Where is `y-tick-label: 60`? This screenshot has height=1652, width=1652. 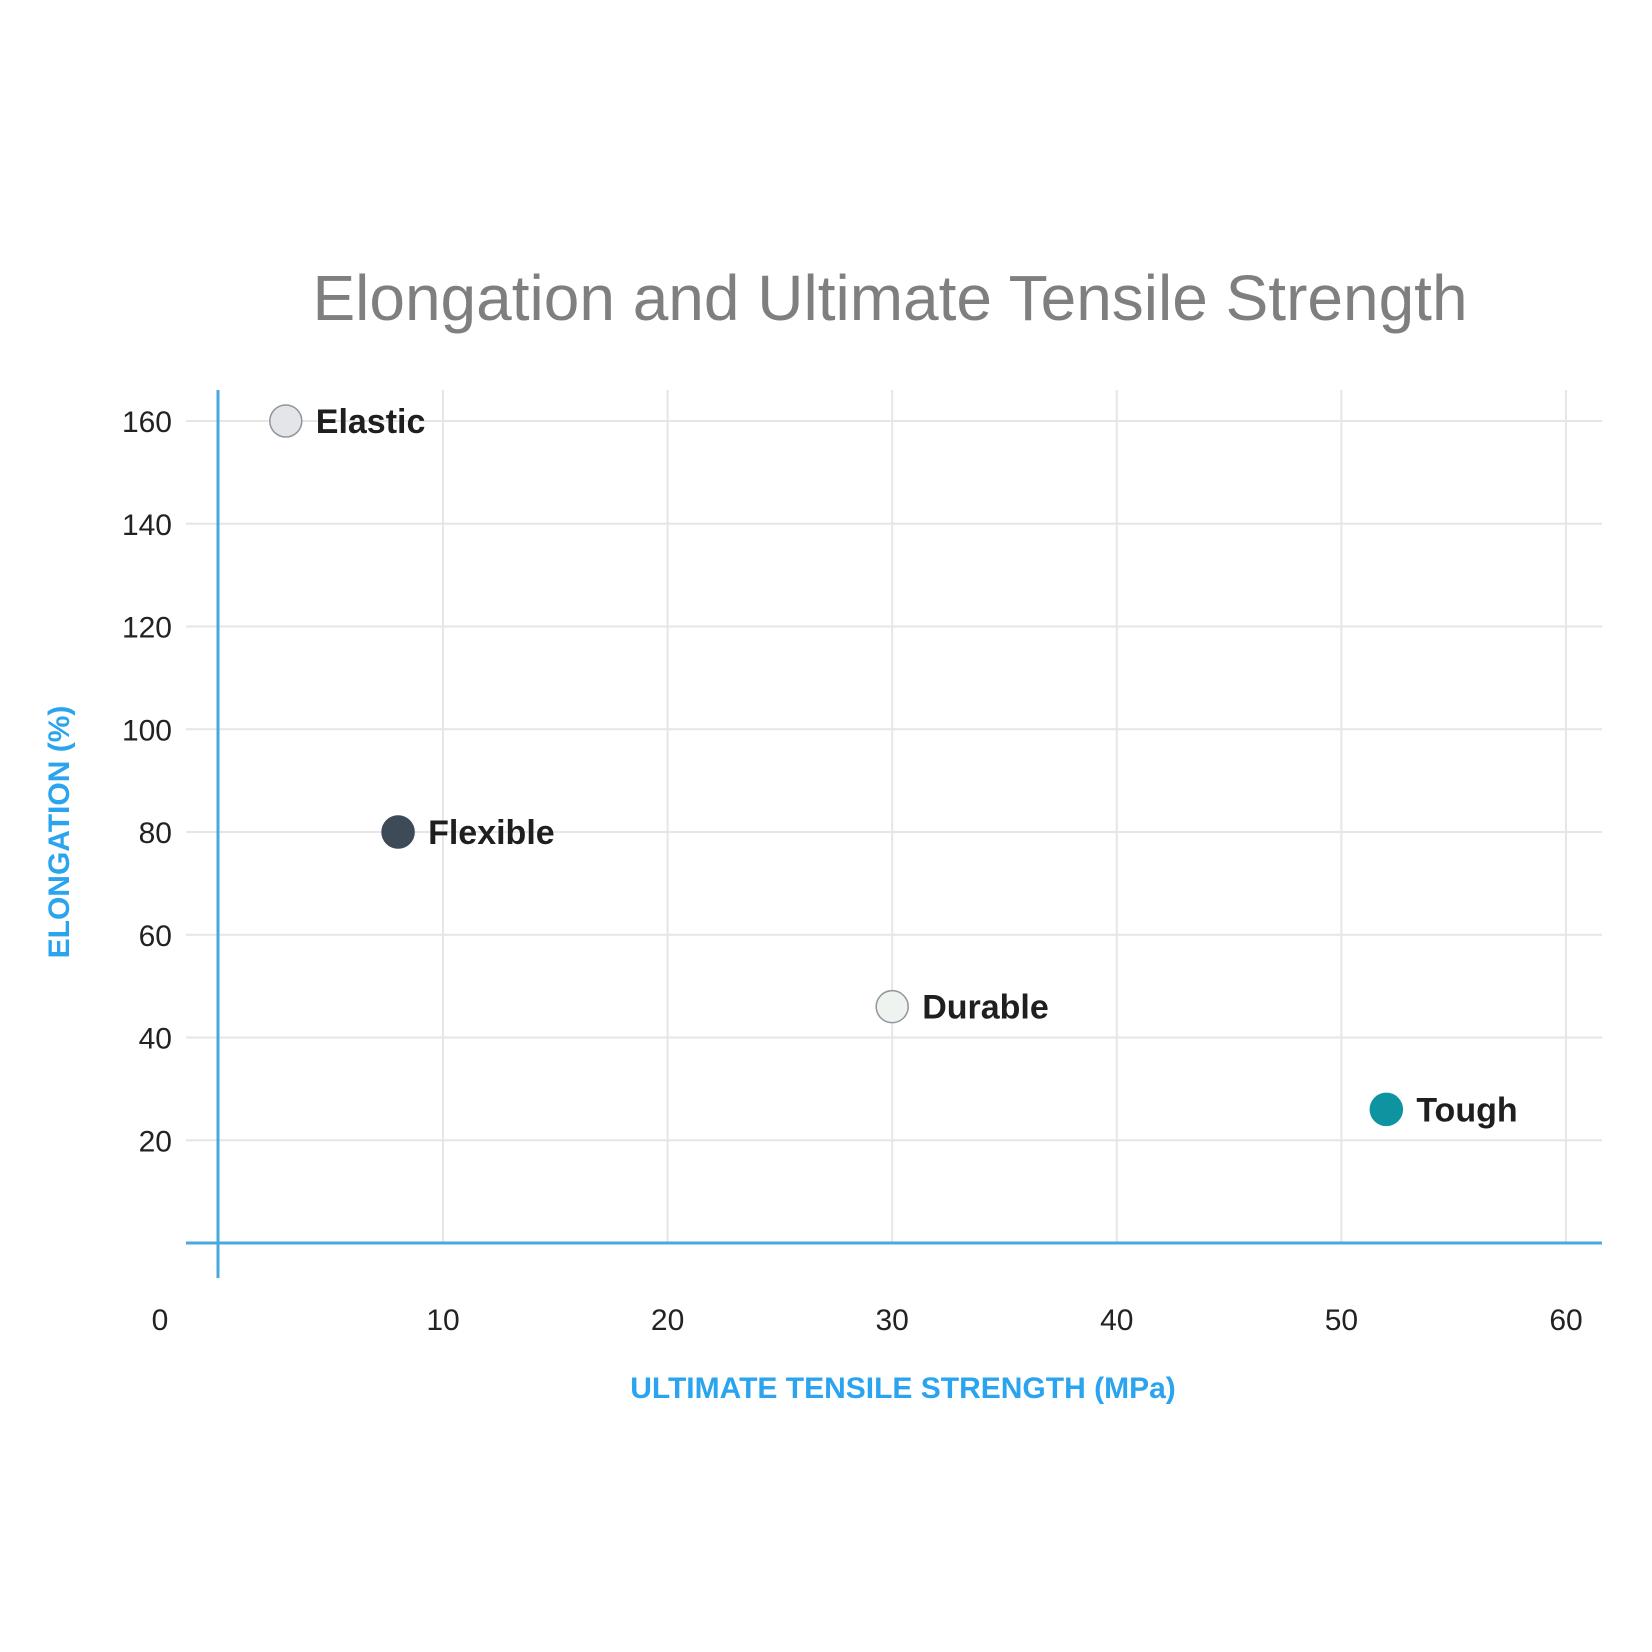 y-tick-label: 60 is located at coordinates (155, 936).